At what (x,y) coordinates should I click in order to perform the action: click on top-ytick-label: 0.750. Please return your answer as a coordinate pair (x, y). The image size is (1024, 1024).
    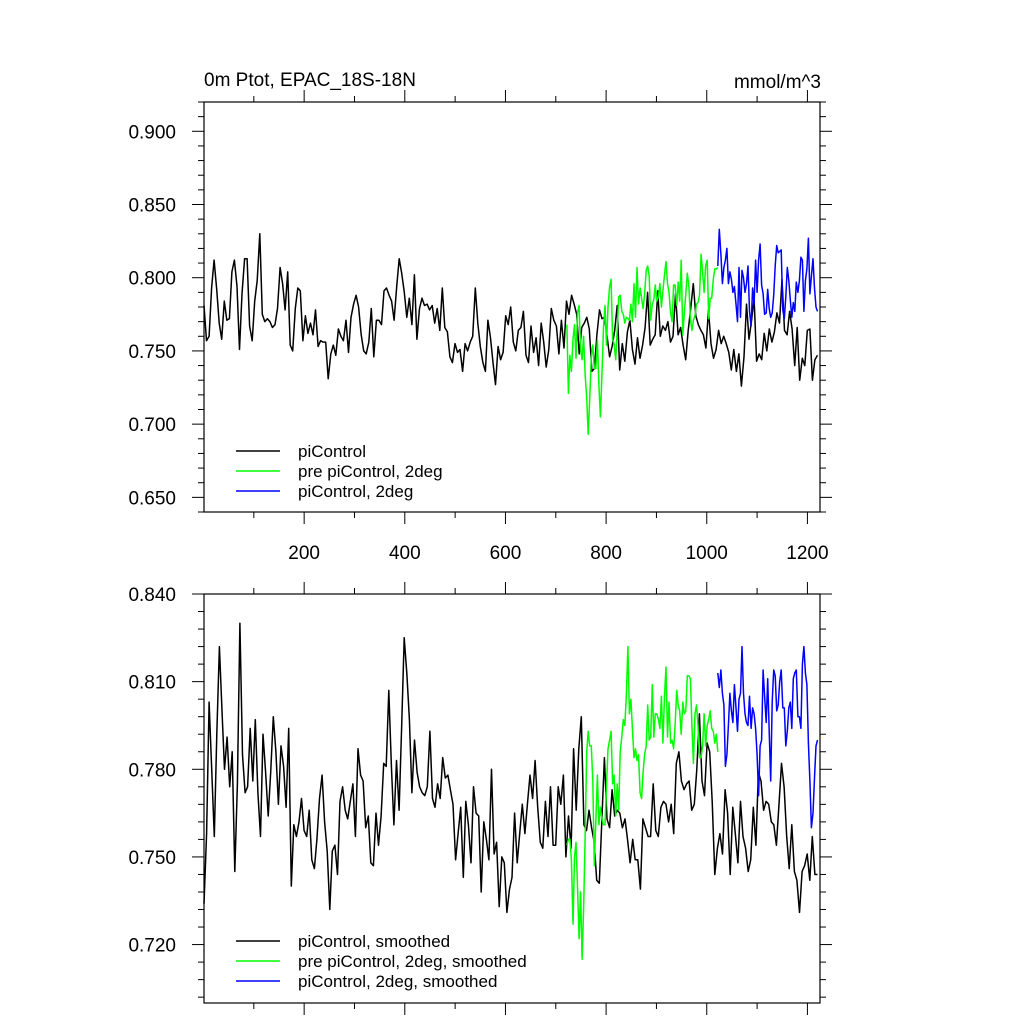
    Looking at the image, I should click on (152, 352).